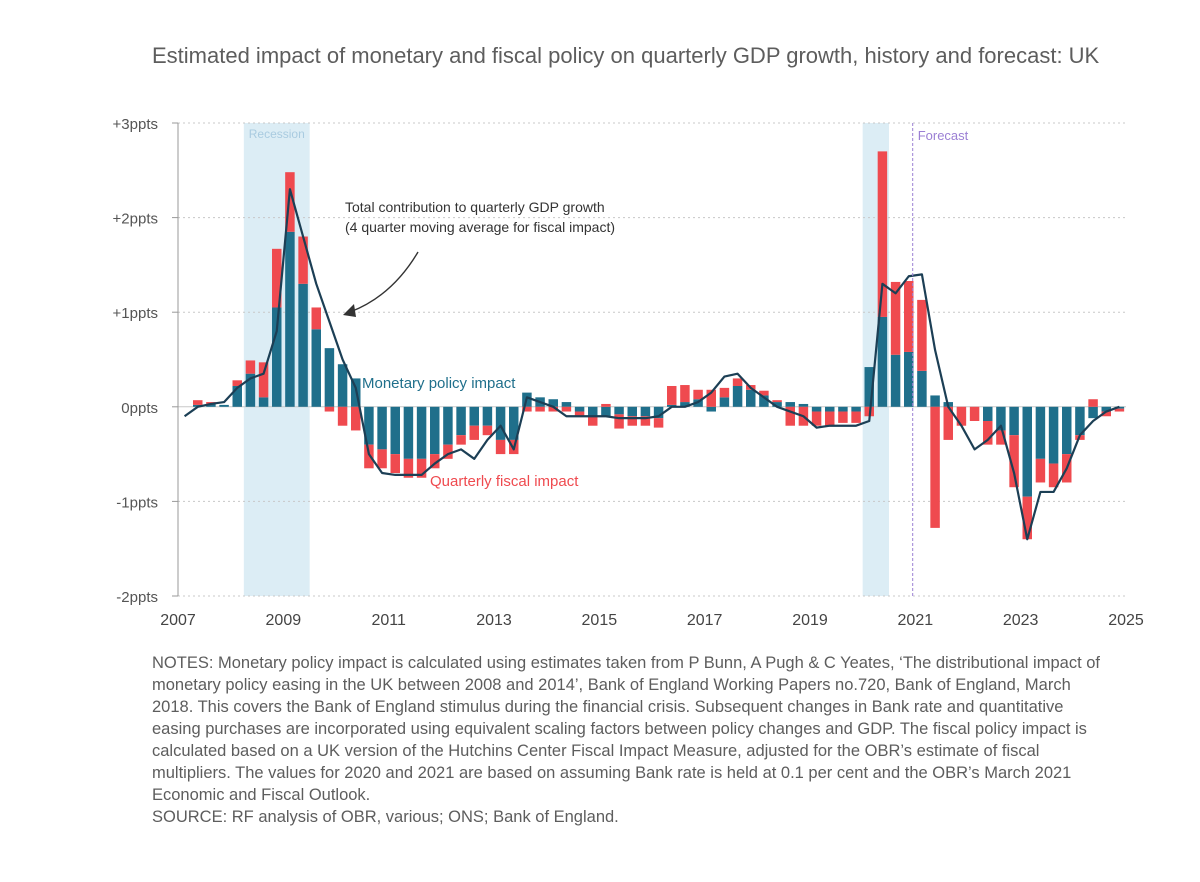 Image resolution: width=1200 pixels, height=882 pixels. Describe the element at coordinates (137, 502) in the screenshot. I see `y-tick-label: -1ppts` at that location.